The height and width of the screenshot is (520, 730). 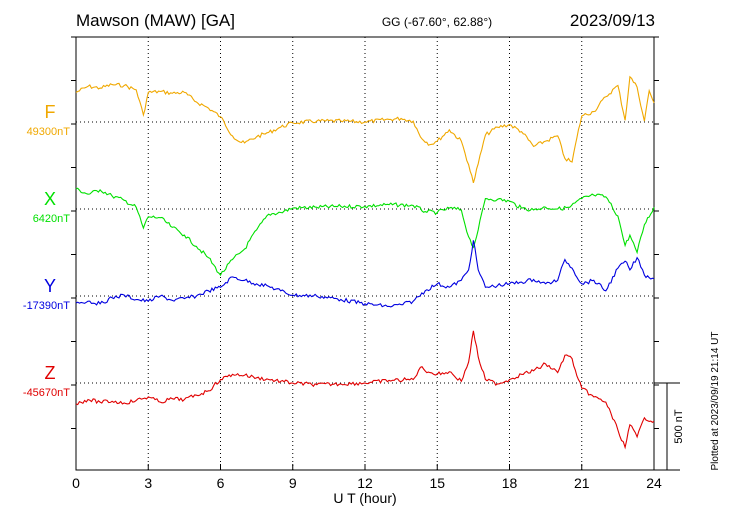 I want to click on baseline-label-x: 6420nT, so click(x=52, y=219).